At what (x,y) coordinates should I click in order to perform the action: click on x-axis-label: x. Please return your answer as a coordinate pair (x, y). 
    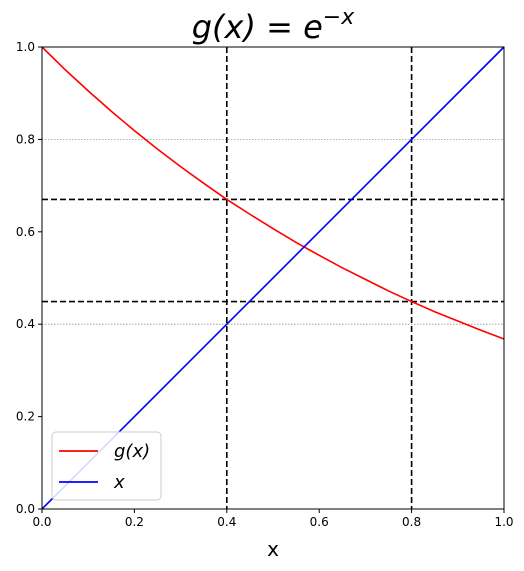
    Looking at the image, I should click on (273, 549).